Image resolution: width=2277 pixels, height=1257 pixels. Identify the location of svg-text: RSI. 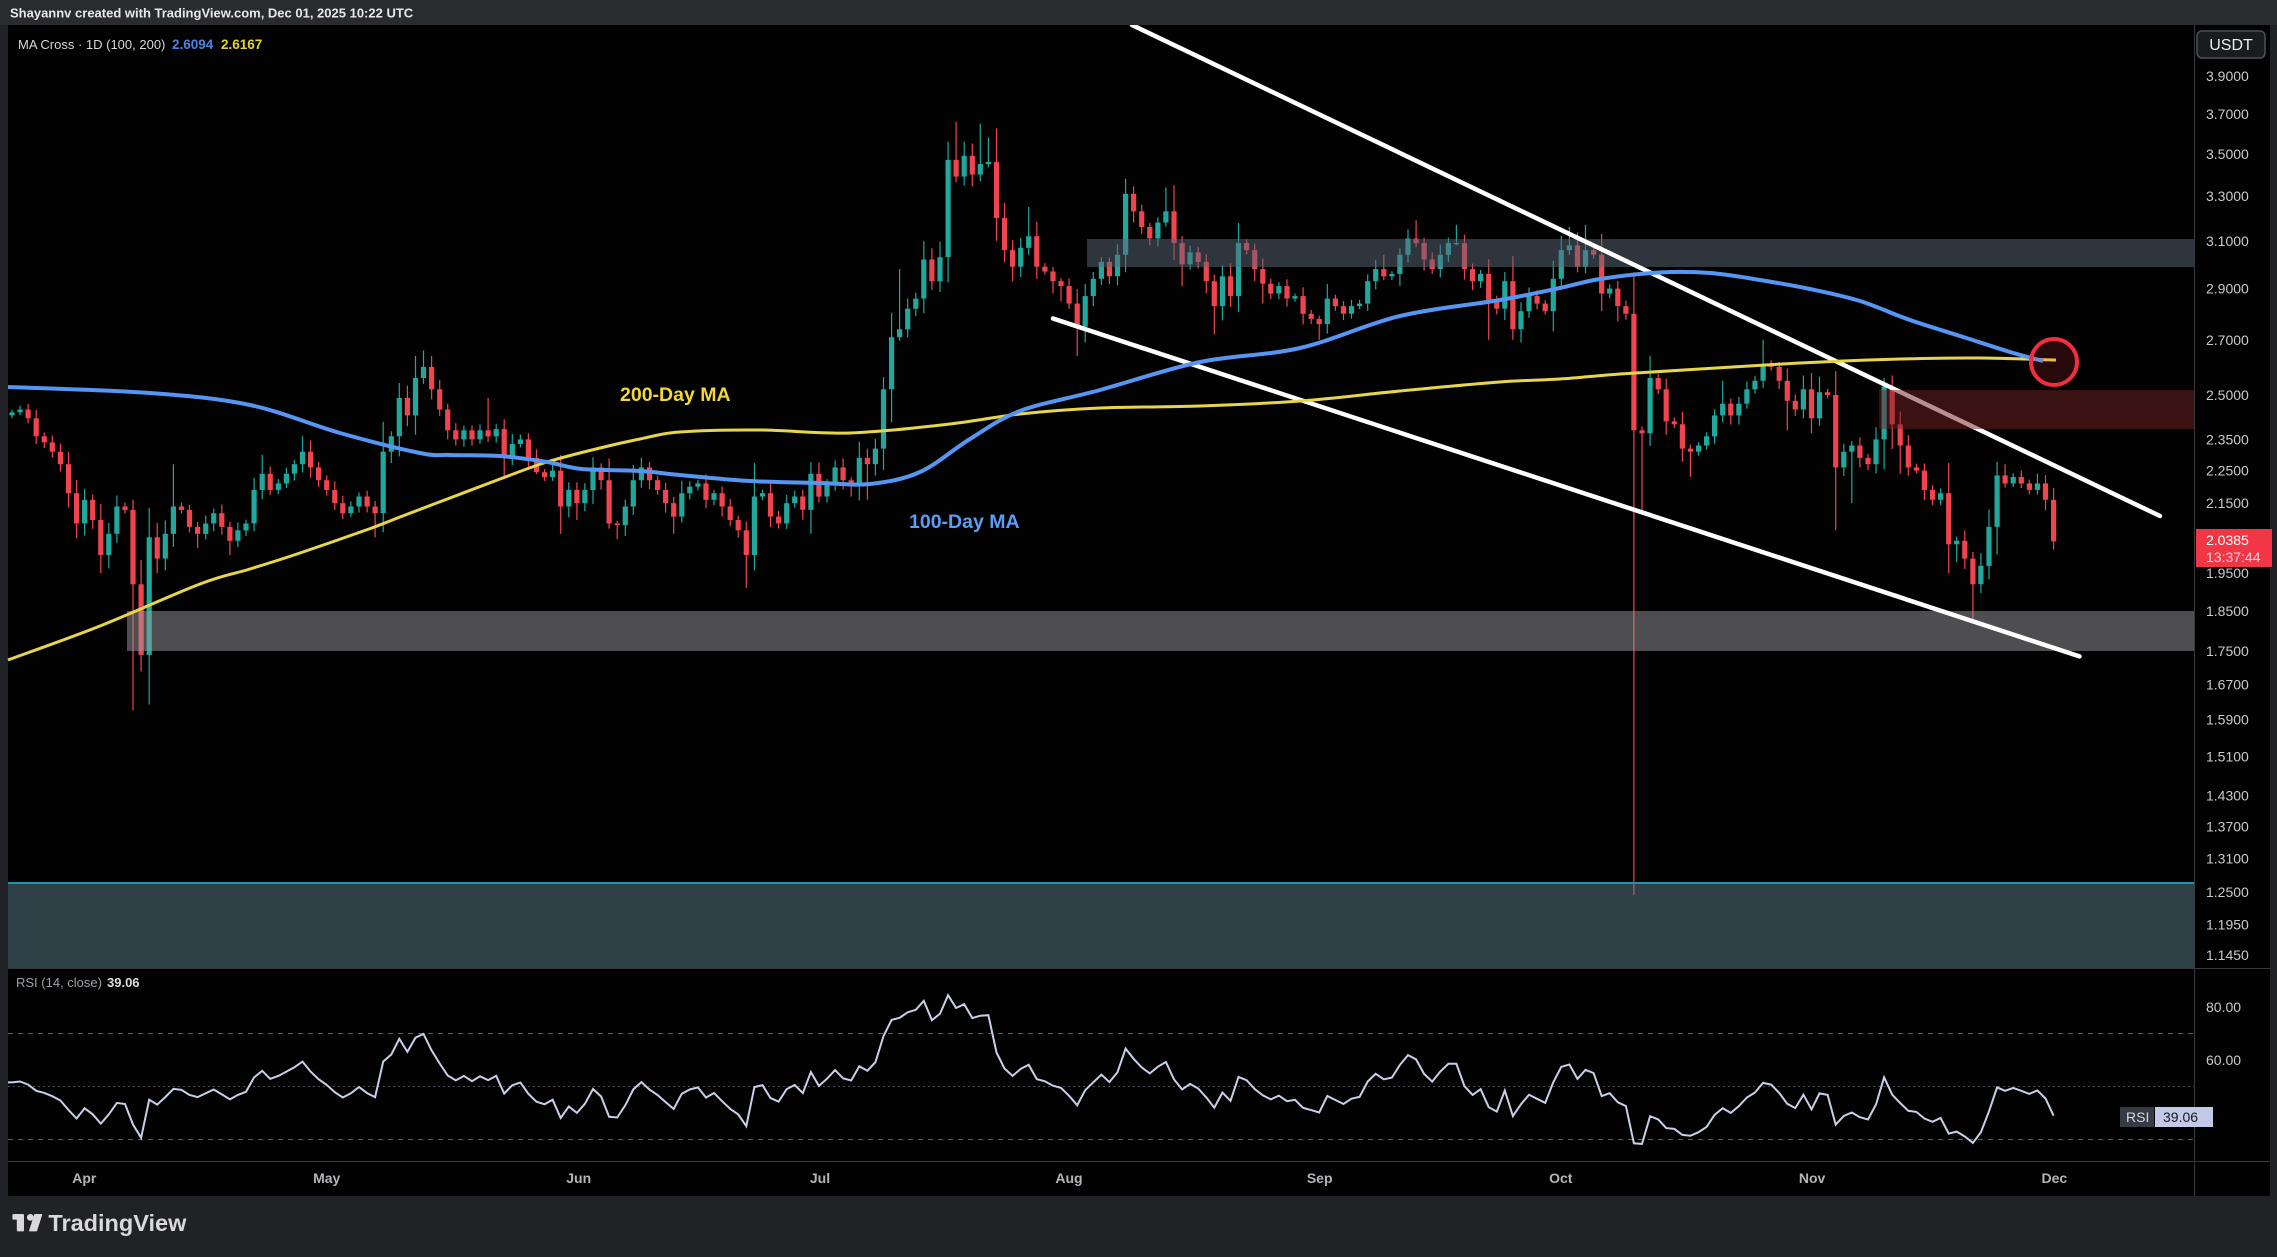
(2137, 1117).